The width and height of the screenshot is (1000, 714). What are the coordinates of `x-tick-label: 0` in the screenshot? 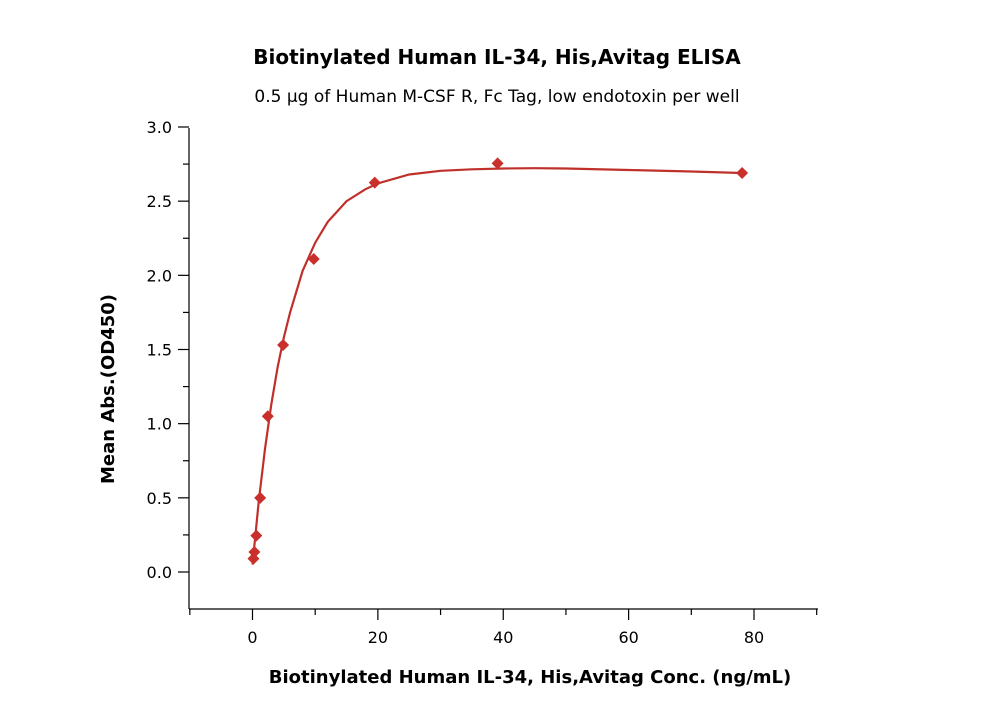 It's located at (252, 637).